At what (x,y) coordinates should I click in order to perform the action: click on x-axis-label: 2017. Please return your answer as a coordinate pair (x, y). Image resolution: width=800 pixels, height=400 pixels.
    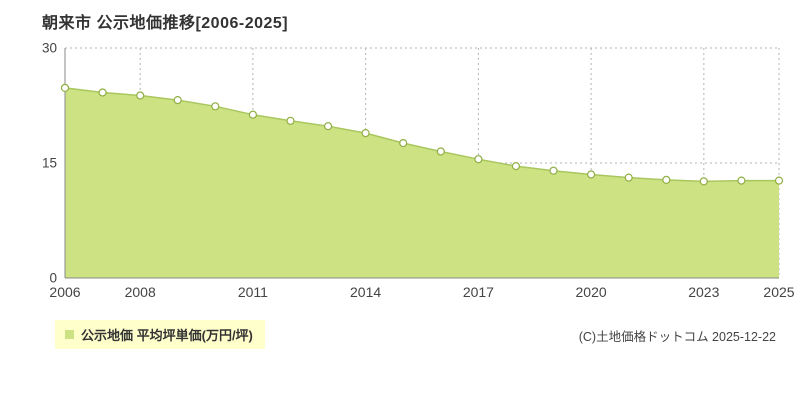
    Looking at the image, I should click on (478, 292).